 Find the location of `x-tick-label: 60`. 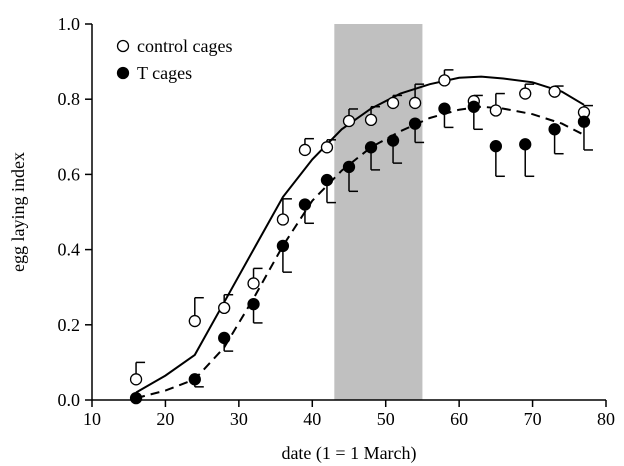

x-tick-label: 60 is located at coordinates (459, 419).